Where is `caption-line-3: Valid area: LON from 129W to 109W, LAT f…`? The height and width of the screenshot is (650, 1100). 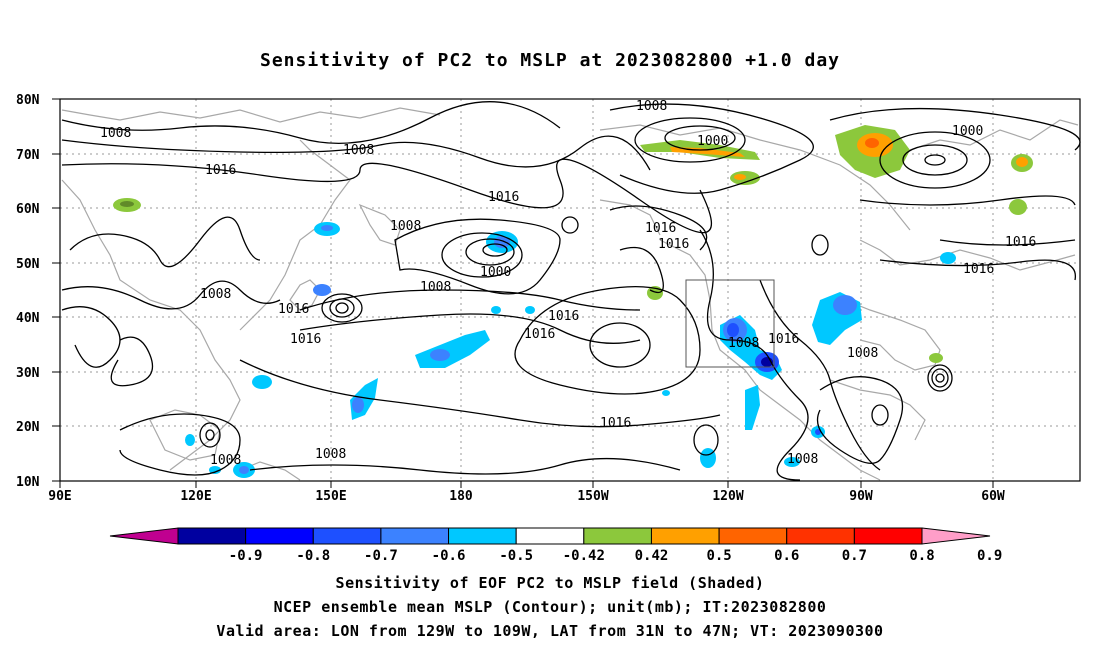 caption-line-3: Valid area: LON from 129W to 109W, LAT f… is located at coordinates (550, 631).